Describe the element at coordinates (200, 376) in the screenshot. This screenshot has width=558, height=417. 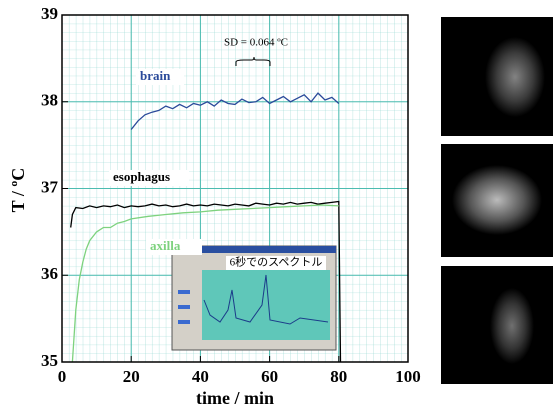
I see `x-tick-label: 40` at that location.